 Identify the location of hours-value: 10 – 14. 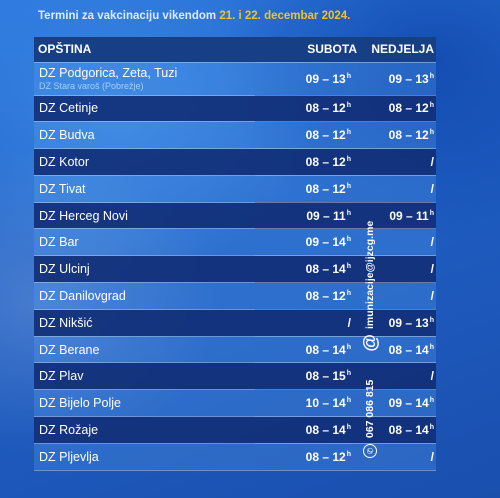
(325, 403).